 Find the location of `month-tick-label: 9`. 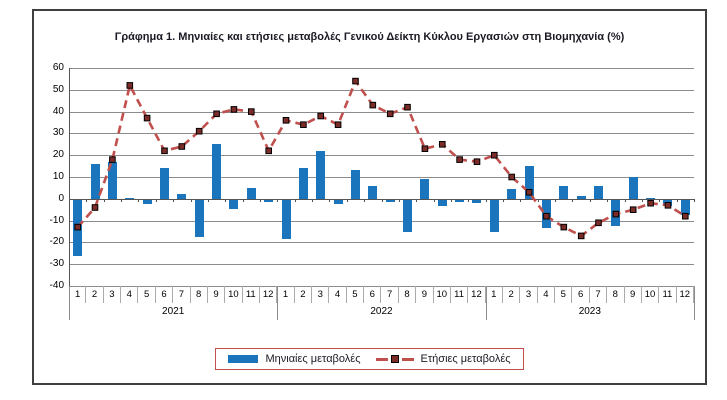

month-tick-label: 9 is located at coordinates (425, 294).